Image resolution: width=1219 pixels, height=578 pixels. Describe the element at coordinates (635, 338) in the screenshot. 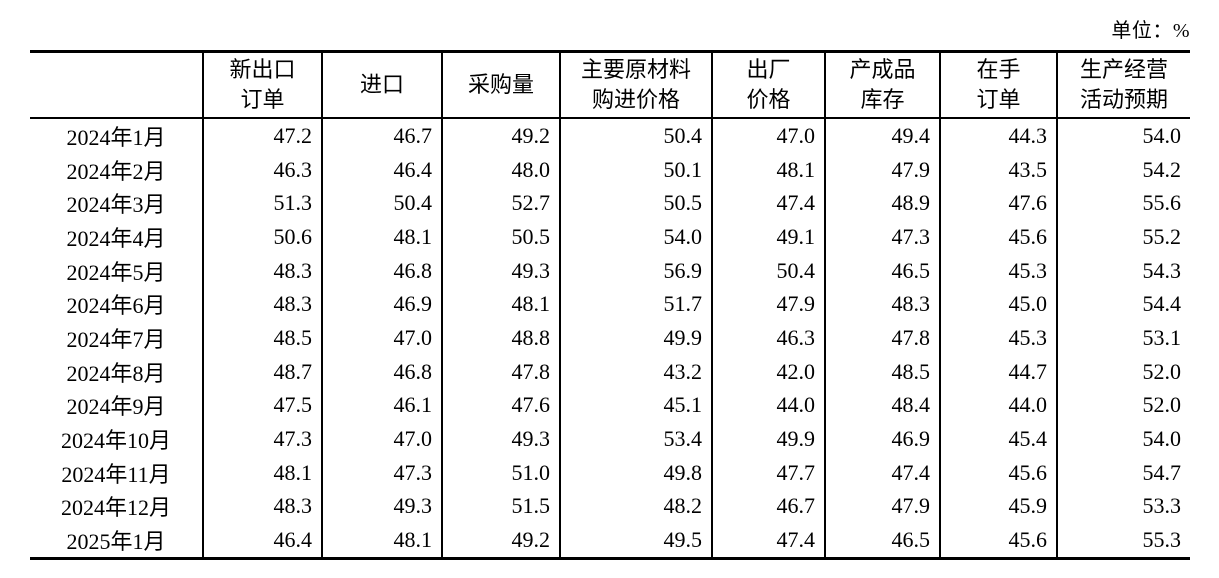

I see `value-cell-main-raw-material-purchase-price: 49.9` at that location.